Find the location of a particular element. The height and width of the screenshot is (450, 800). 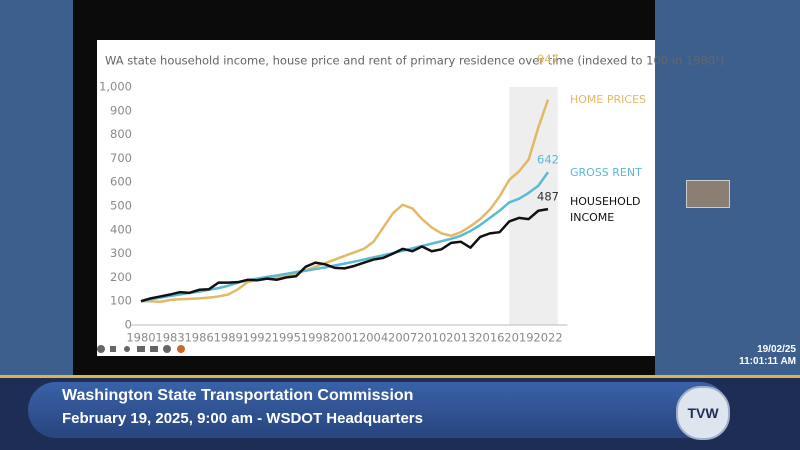

y-tick-label: 300 is located at coordinates (121, 253).